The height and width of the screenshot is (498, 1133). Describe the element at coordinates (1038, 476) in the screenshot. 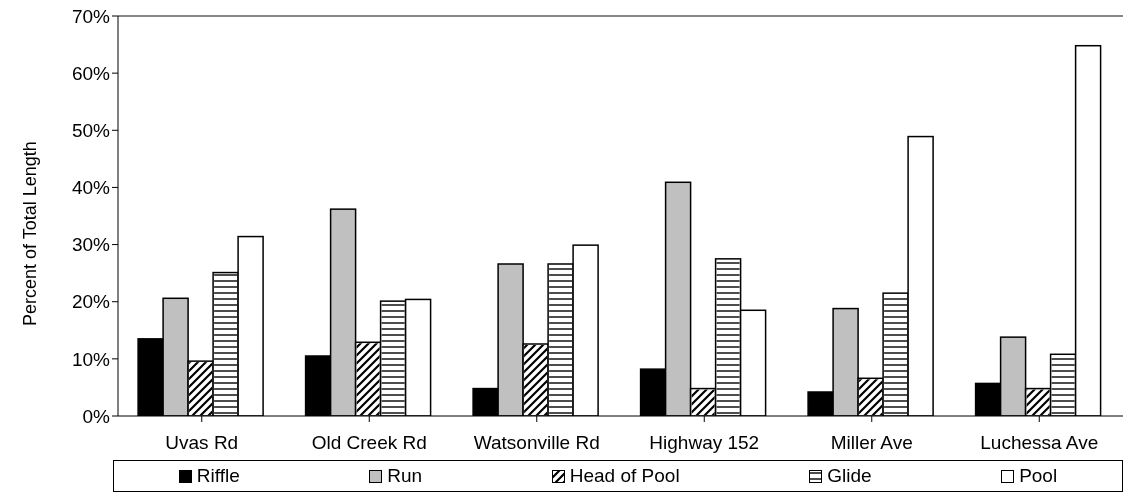

I see `legend-label: Pool` at that location.